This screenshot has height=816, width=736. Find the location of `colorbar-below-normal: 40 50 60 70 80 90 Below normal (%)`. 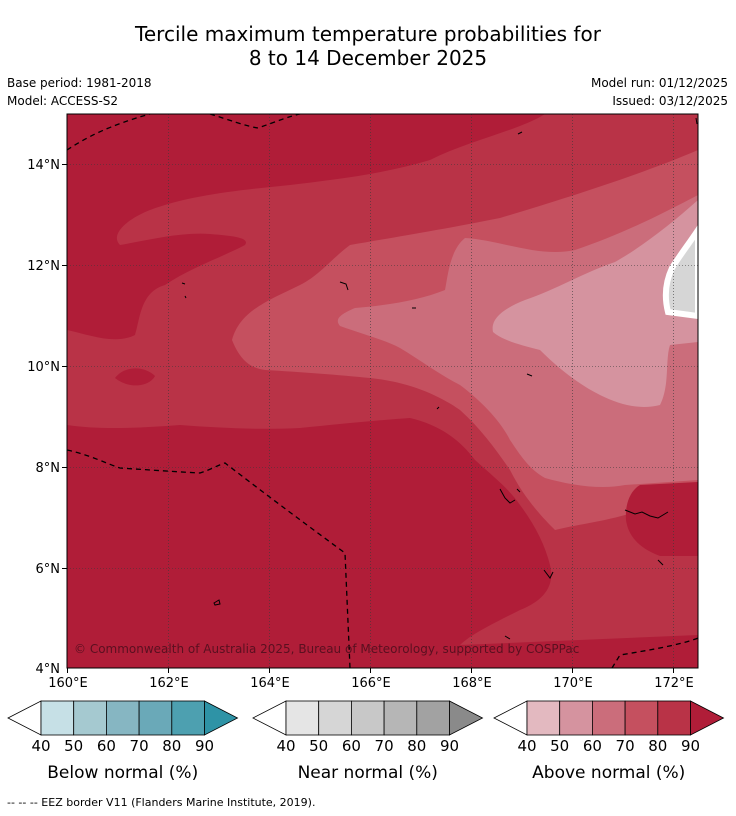

colorbar-below-normal: 40 50 60 70 80 90 Below normal (%) is located at coordinates (123, 741).